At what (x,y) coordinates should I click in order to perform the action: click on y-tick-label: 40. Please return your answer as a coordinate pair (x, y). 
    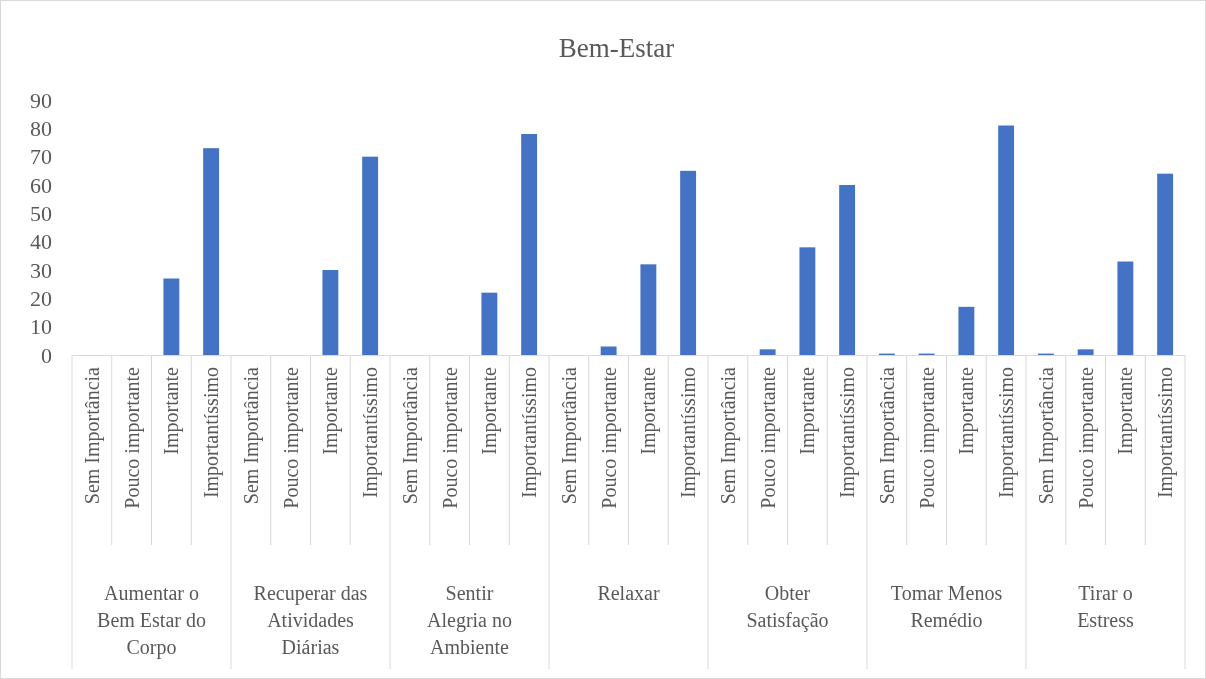
    Looking at the image, I should click on (41, 242).